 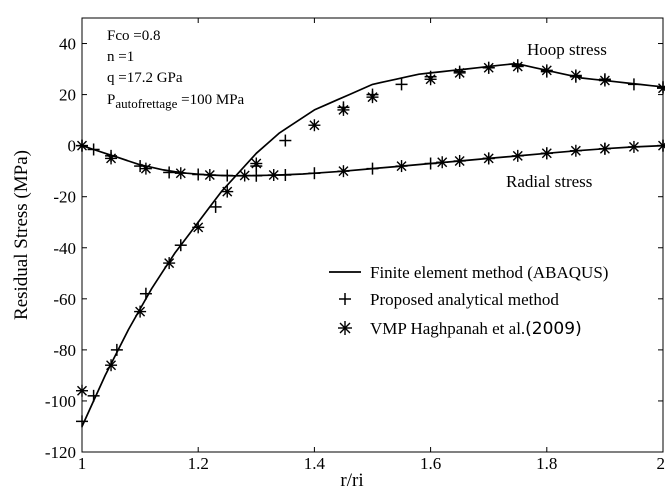 What do you see at coordinates (82, 463) in the screenshot?
I see `x-tick-label: 1` at bounding box center [82, 463].